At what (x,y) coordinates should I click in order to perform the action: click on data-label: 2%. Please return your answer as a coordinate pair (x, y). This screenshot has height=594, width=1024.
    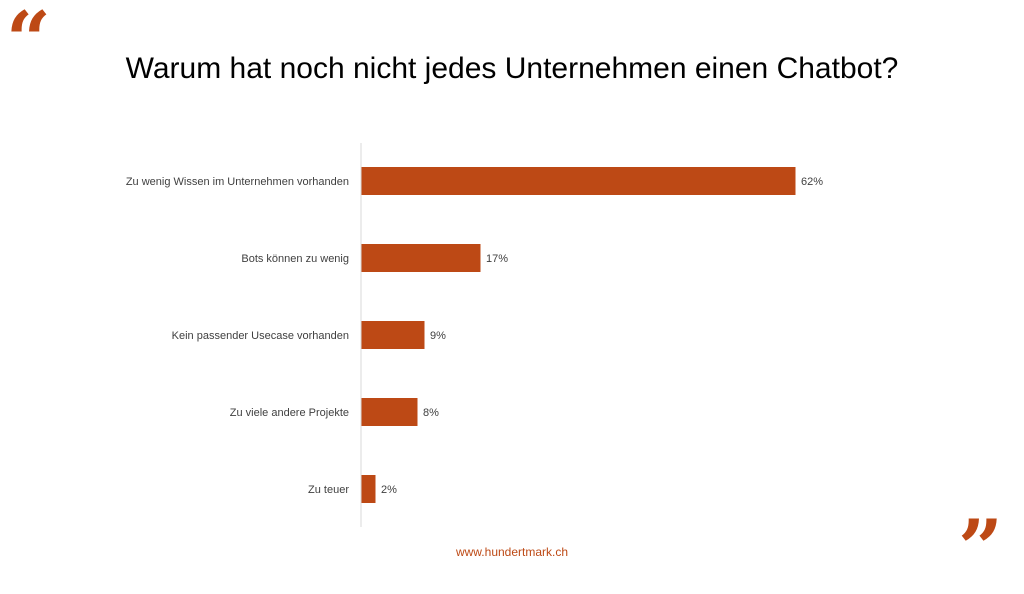
    Looking at the image, I should click on (389, 490).